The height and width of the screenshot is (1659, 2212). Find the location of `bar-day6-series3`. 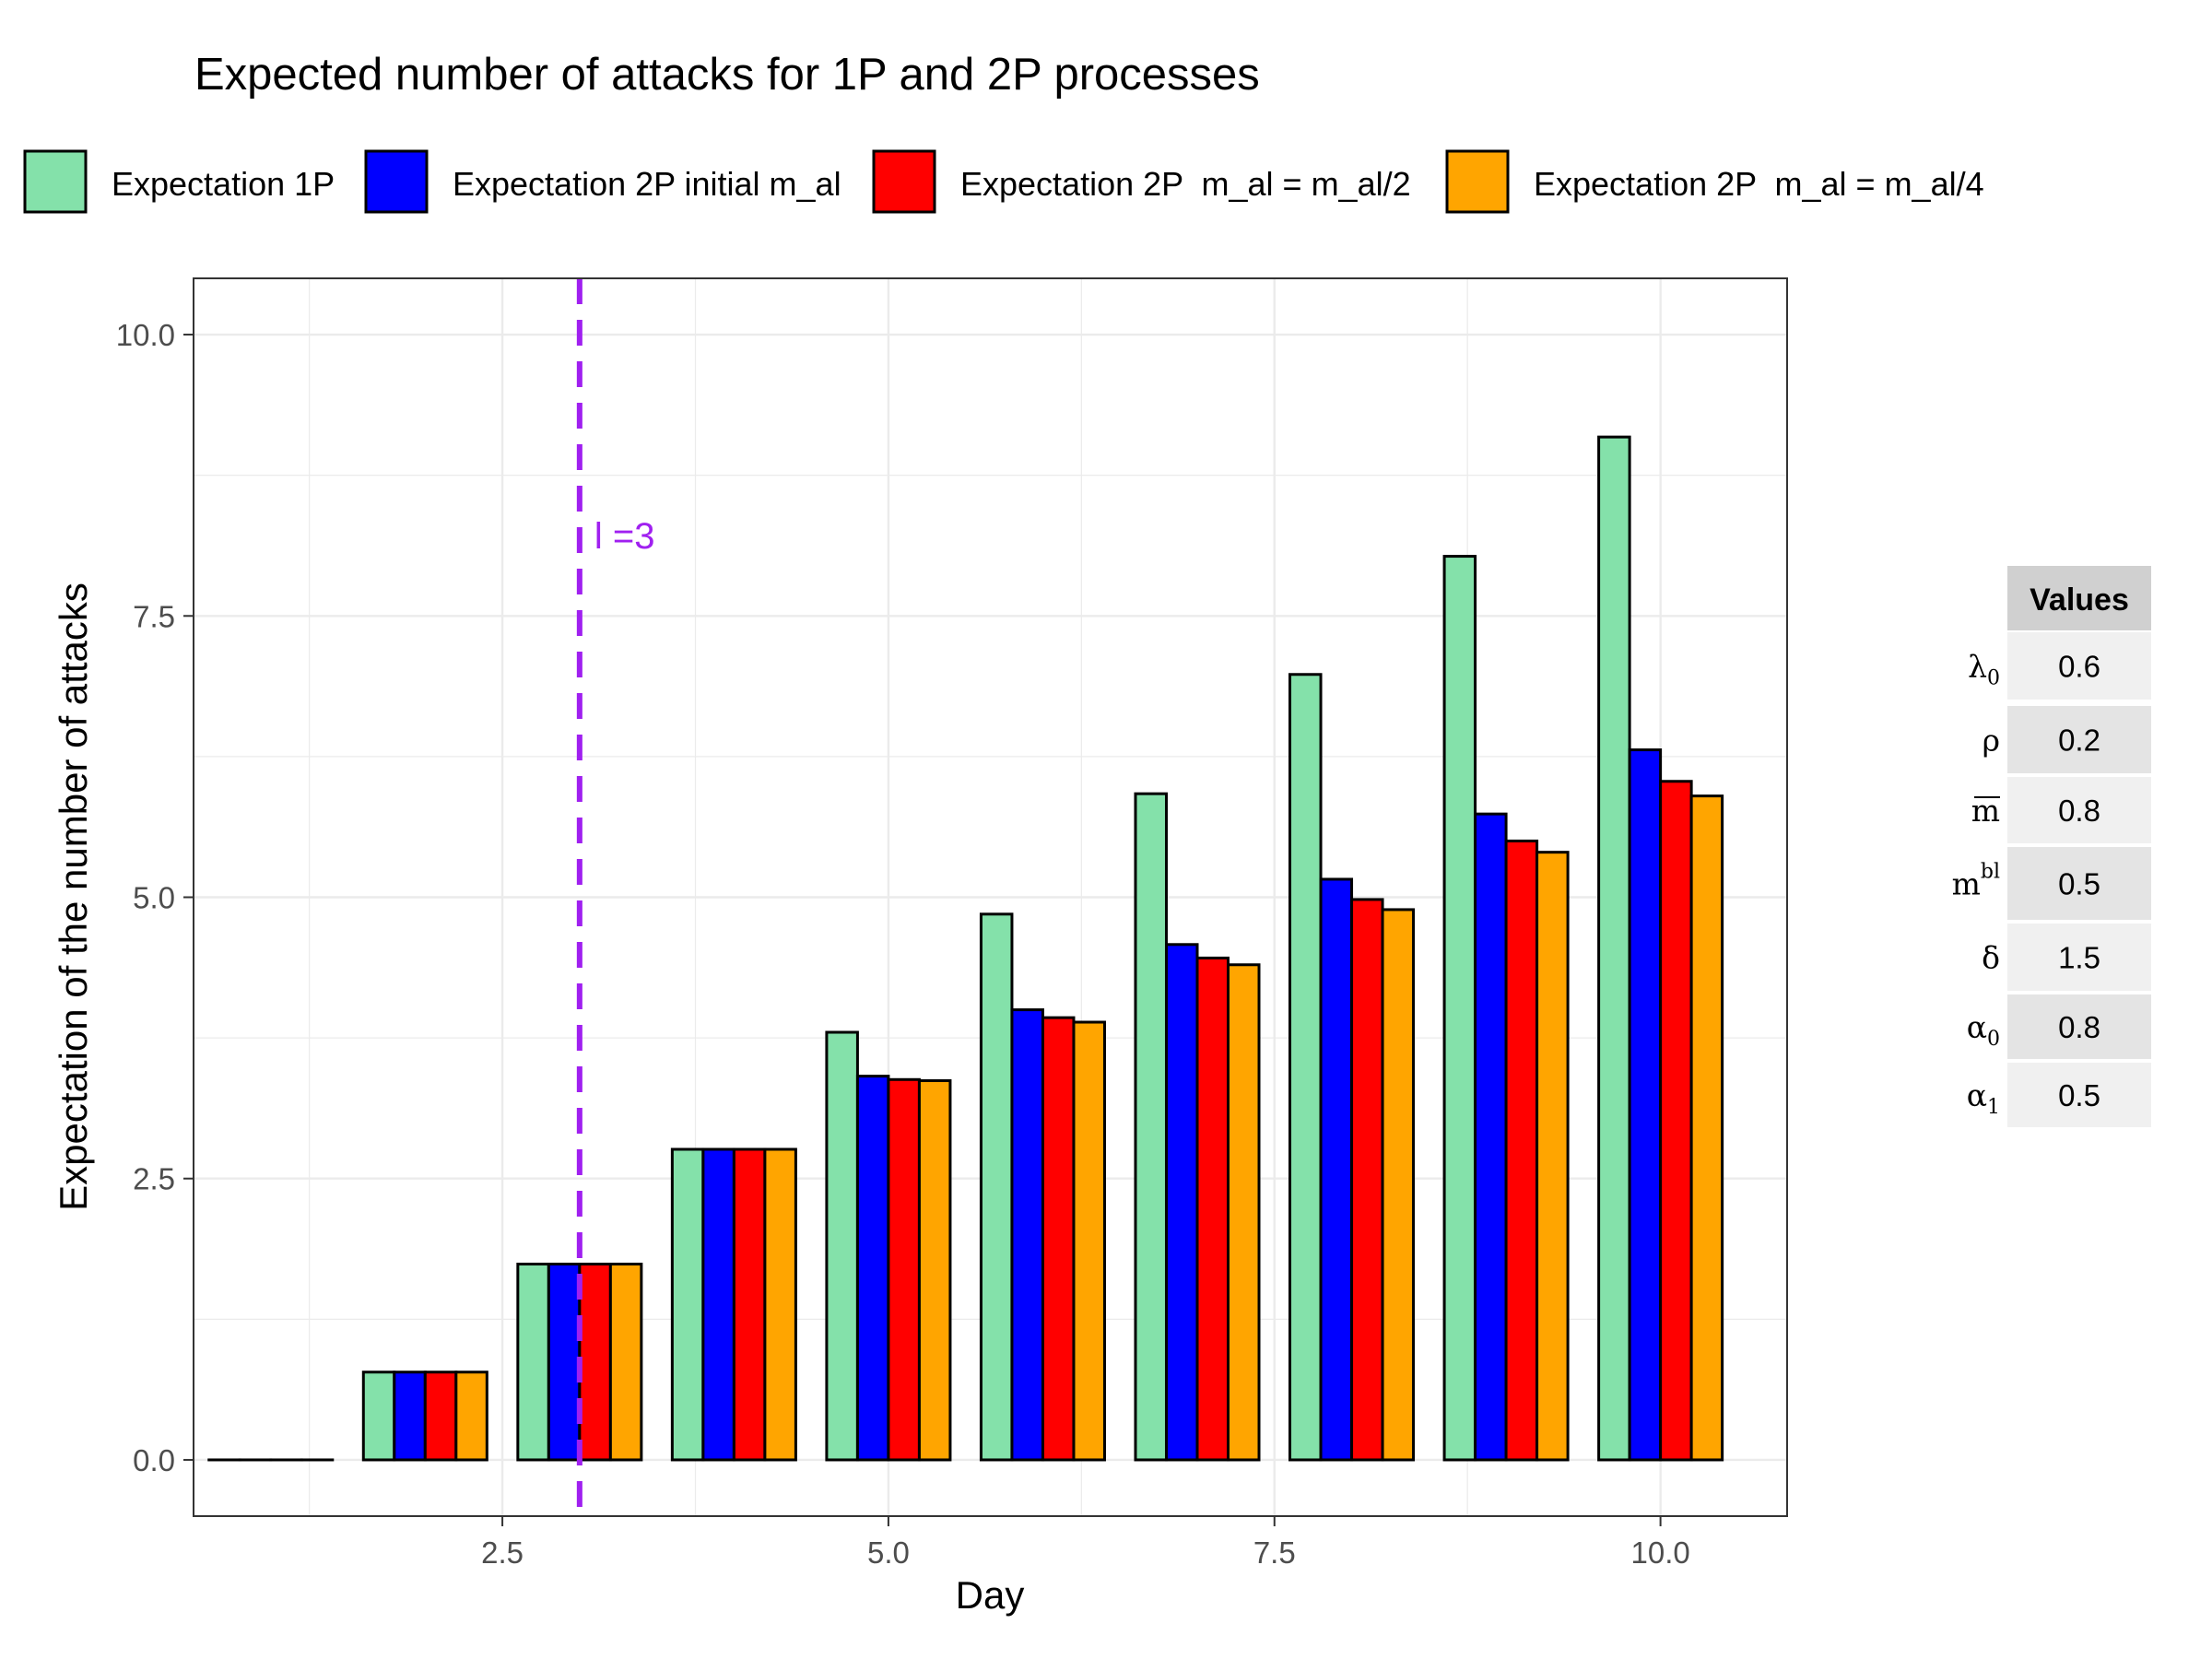

bar-day6-series3 is located at coordinates (1058, 1239).